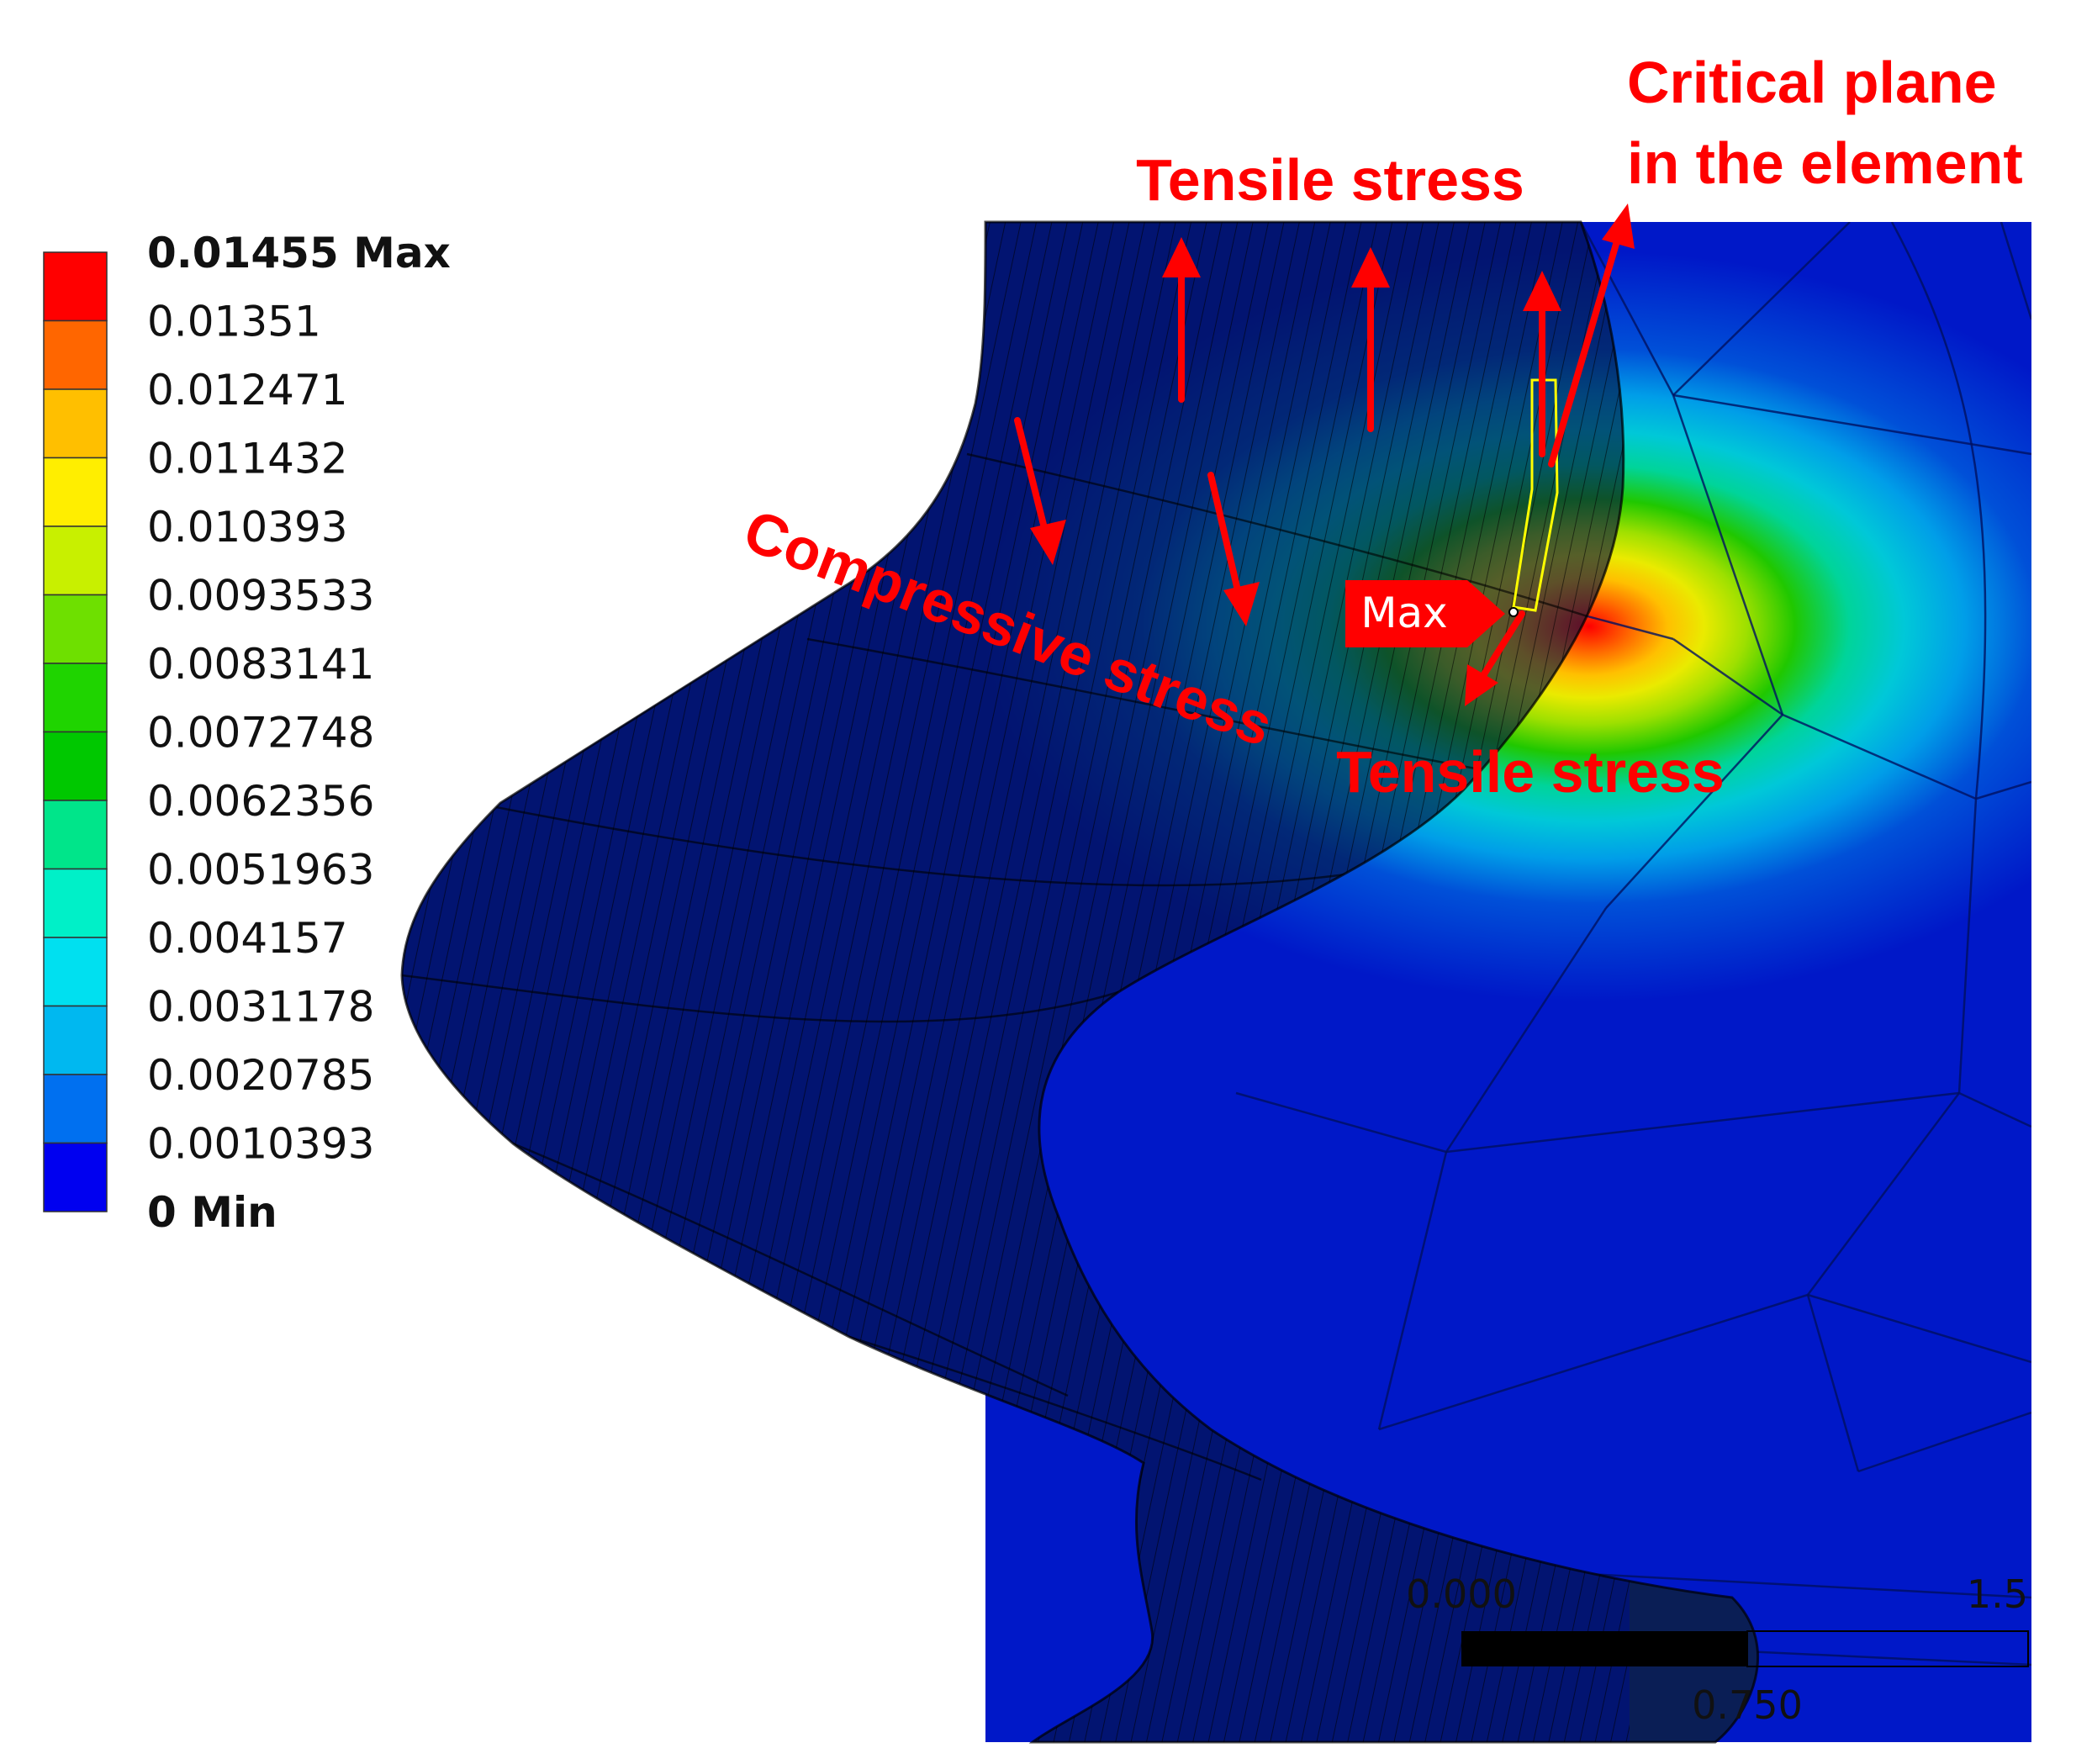  I want to click on legend-value-label: 0.0031178, so click(261, 1007).